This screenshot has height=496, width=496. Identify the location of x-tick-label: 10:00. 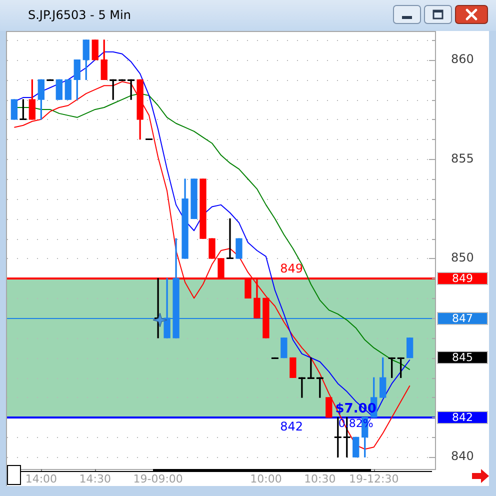
(266, 479).